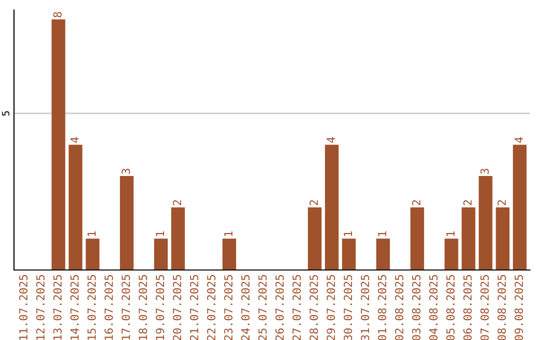 Image resolution: width=540 pixels, height=340 pixels. Describe the element at coordinates (211, 307) in the screenshot. I see `x-tick-label: 22.07.2025` at that location.